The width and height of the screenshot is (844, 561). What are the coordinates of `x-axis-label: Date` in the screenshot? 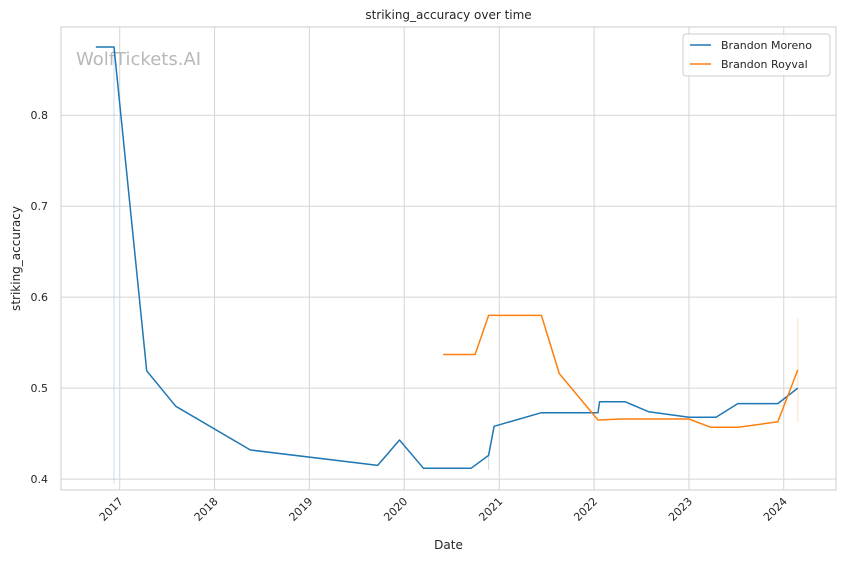 It's located at (448, 545).